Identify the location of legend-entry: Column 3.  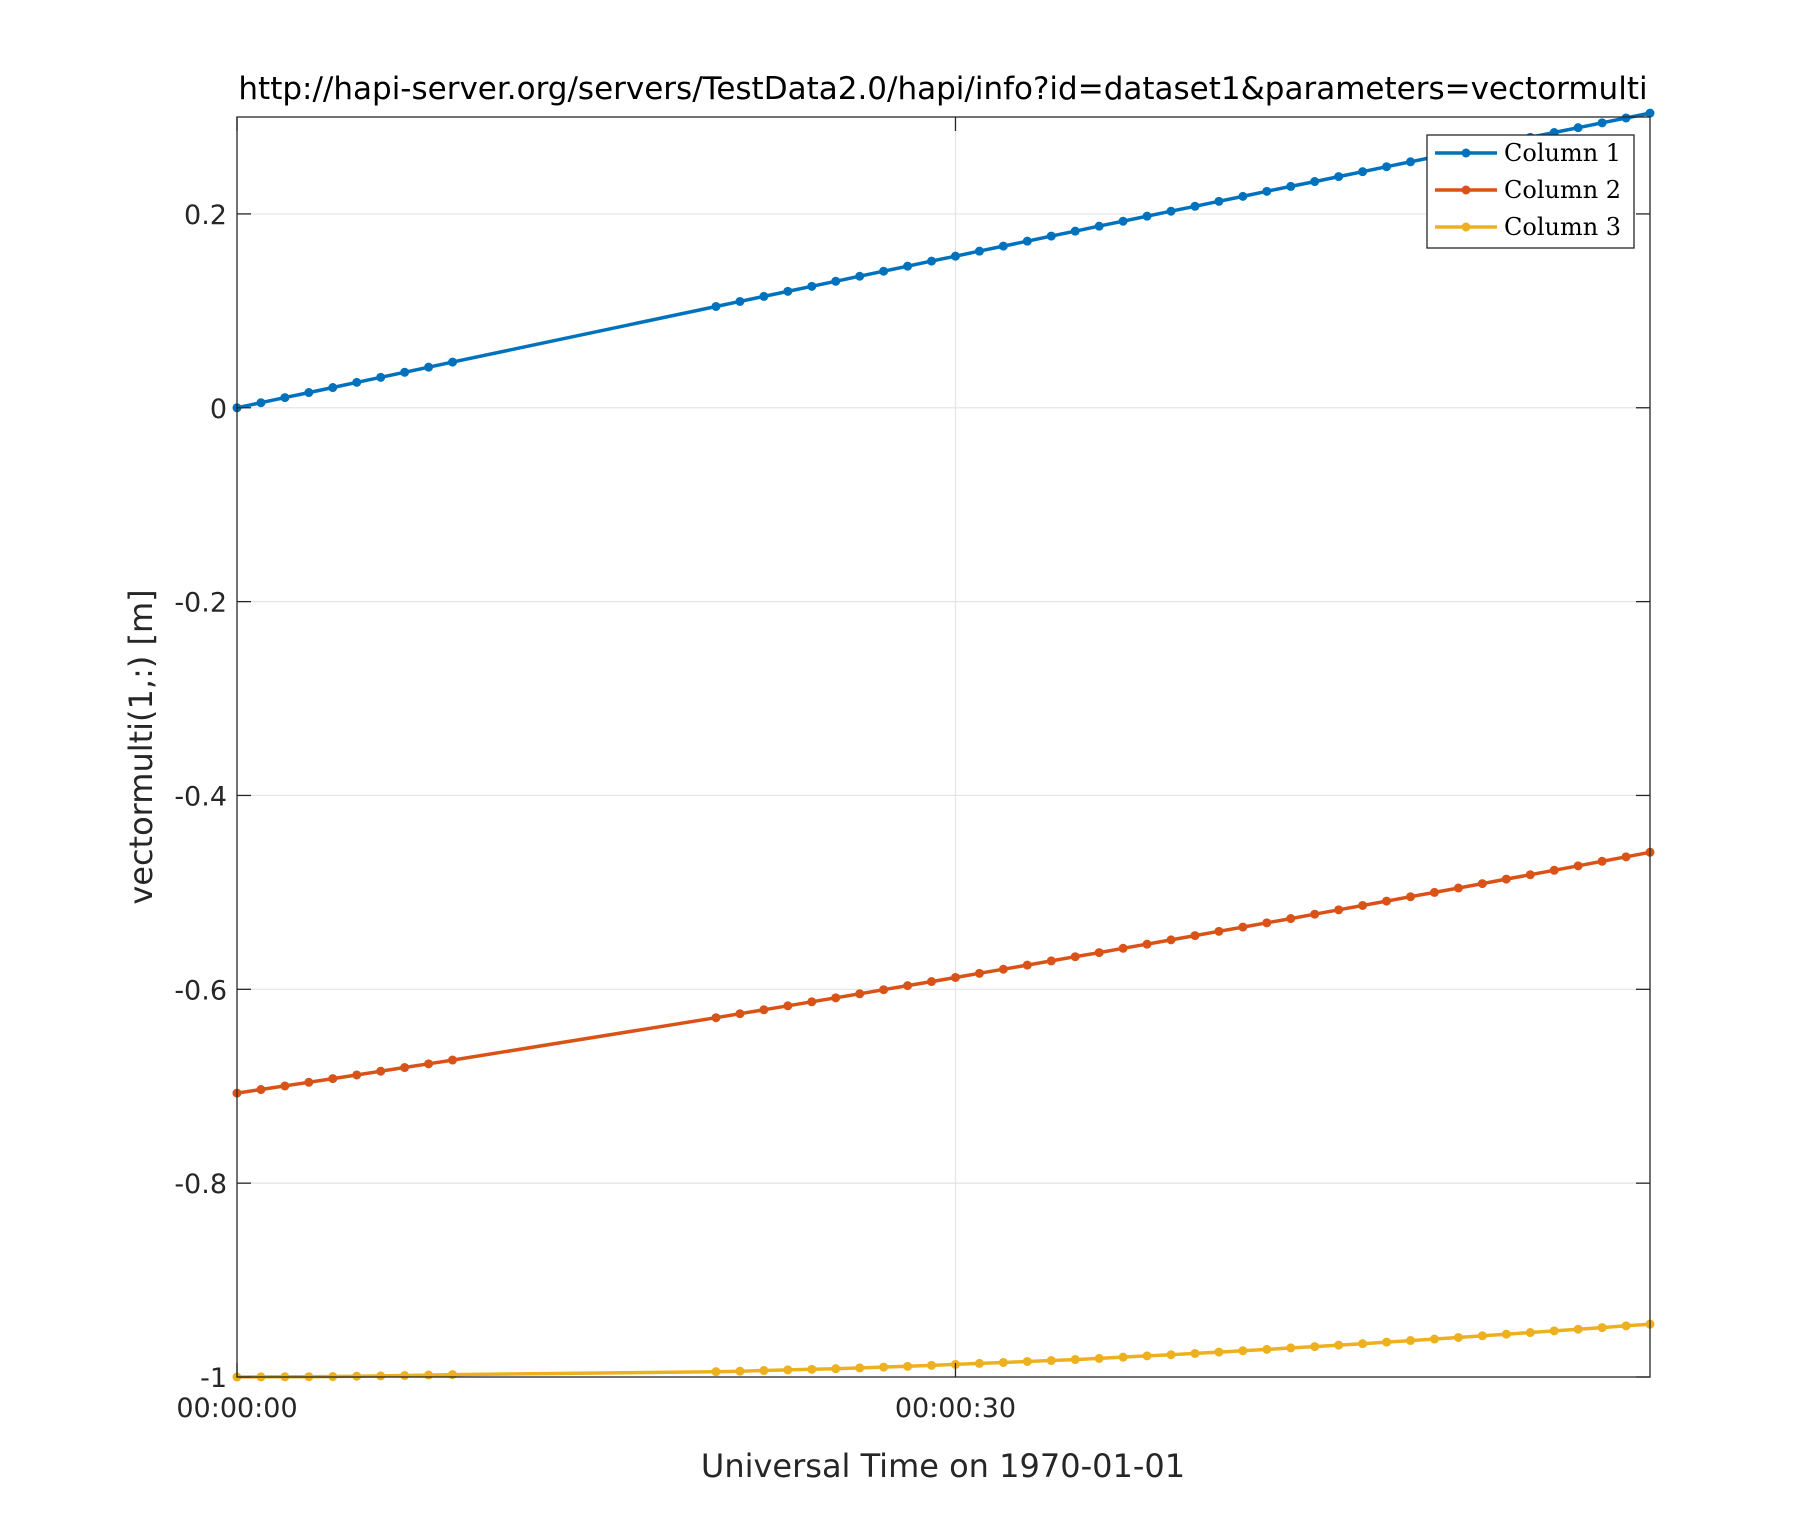
(1528, 227).